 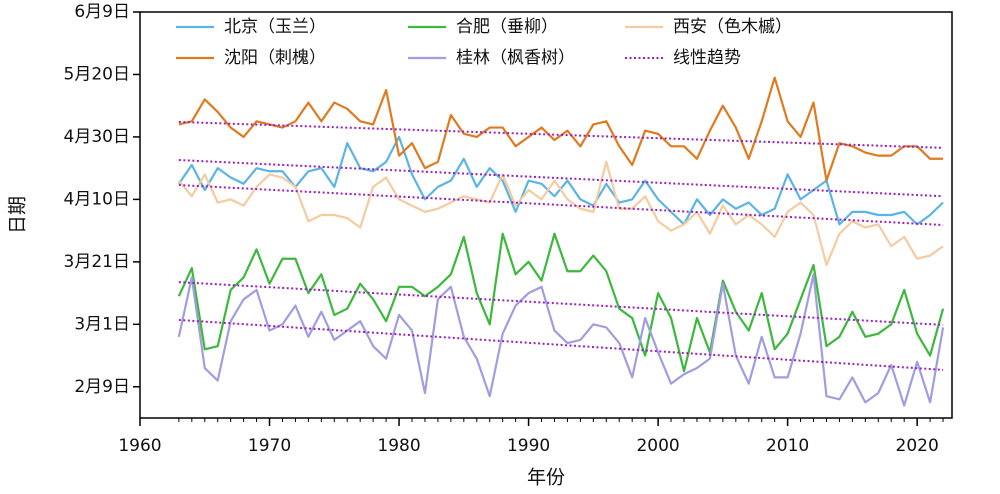 I want to click on legend-label: 合肥（垂柳）, so click(x=507, y=27).